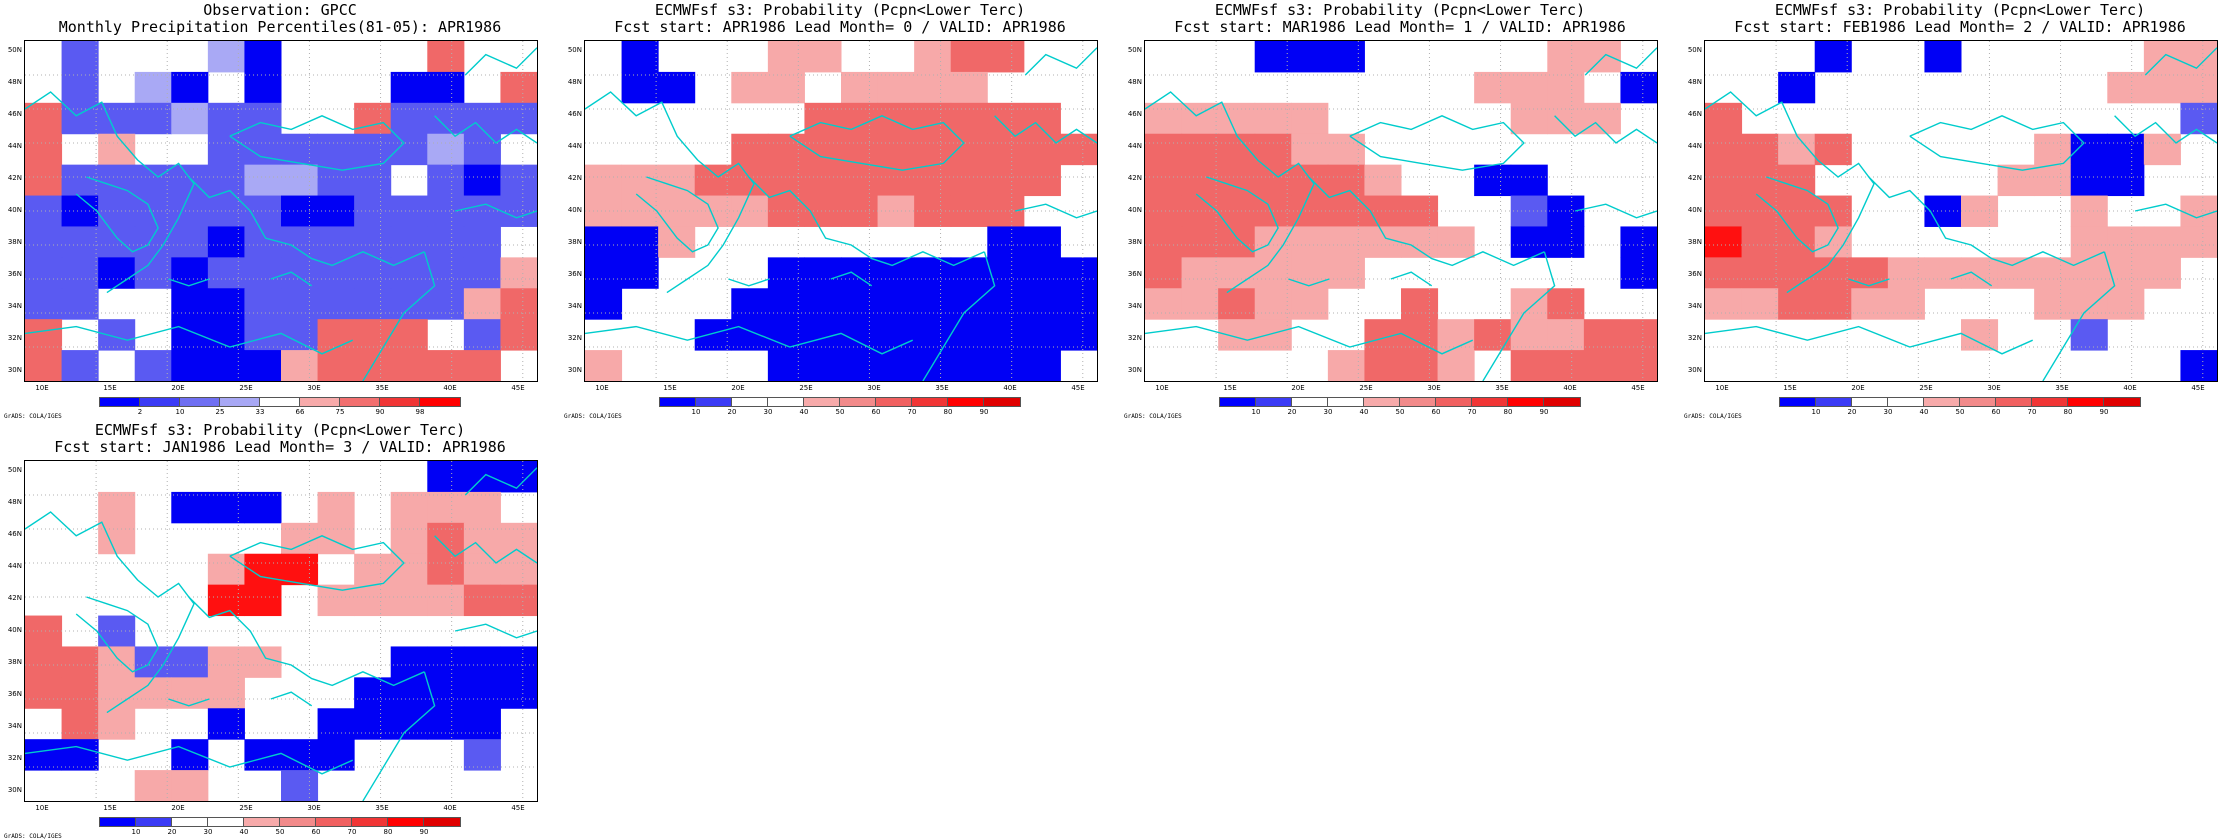 This screenshot has height=840, width=2240. I want to click on colorbar: 2 10 25 33 66 75 90 98, so click(280, 408).